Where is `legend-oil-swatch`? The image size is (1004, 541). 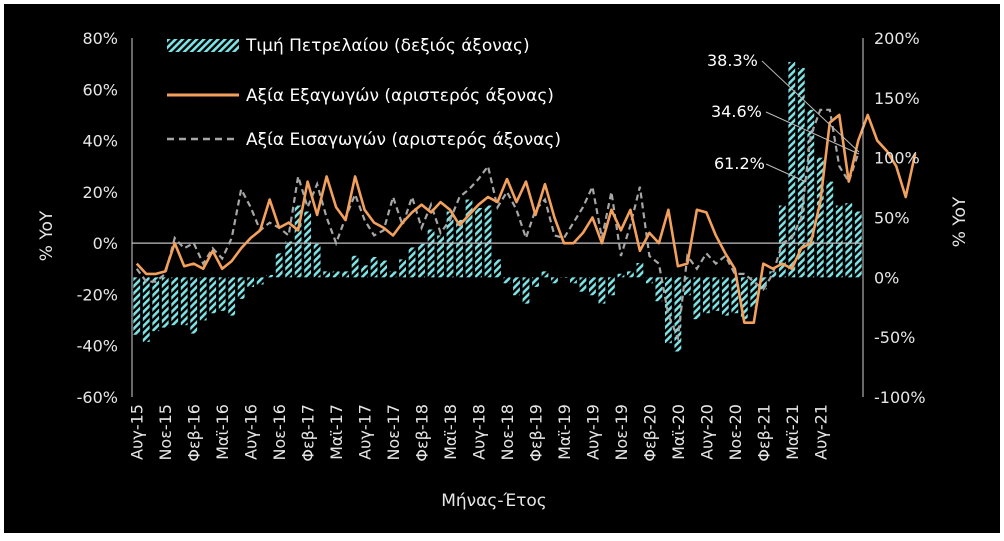
legend-oil-swatch is located at coordinates (203, 45).